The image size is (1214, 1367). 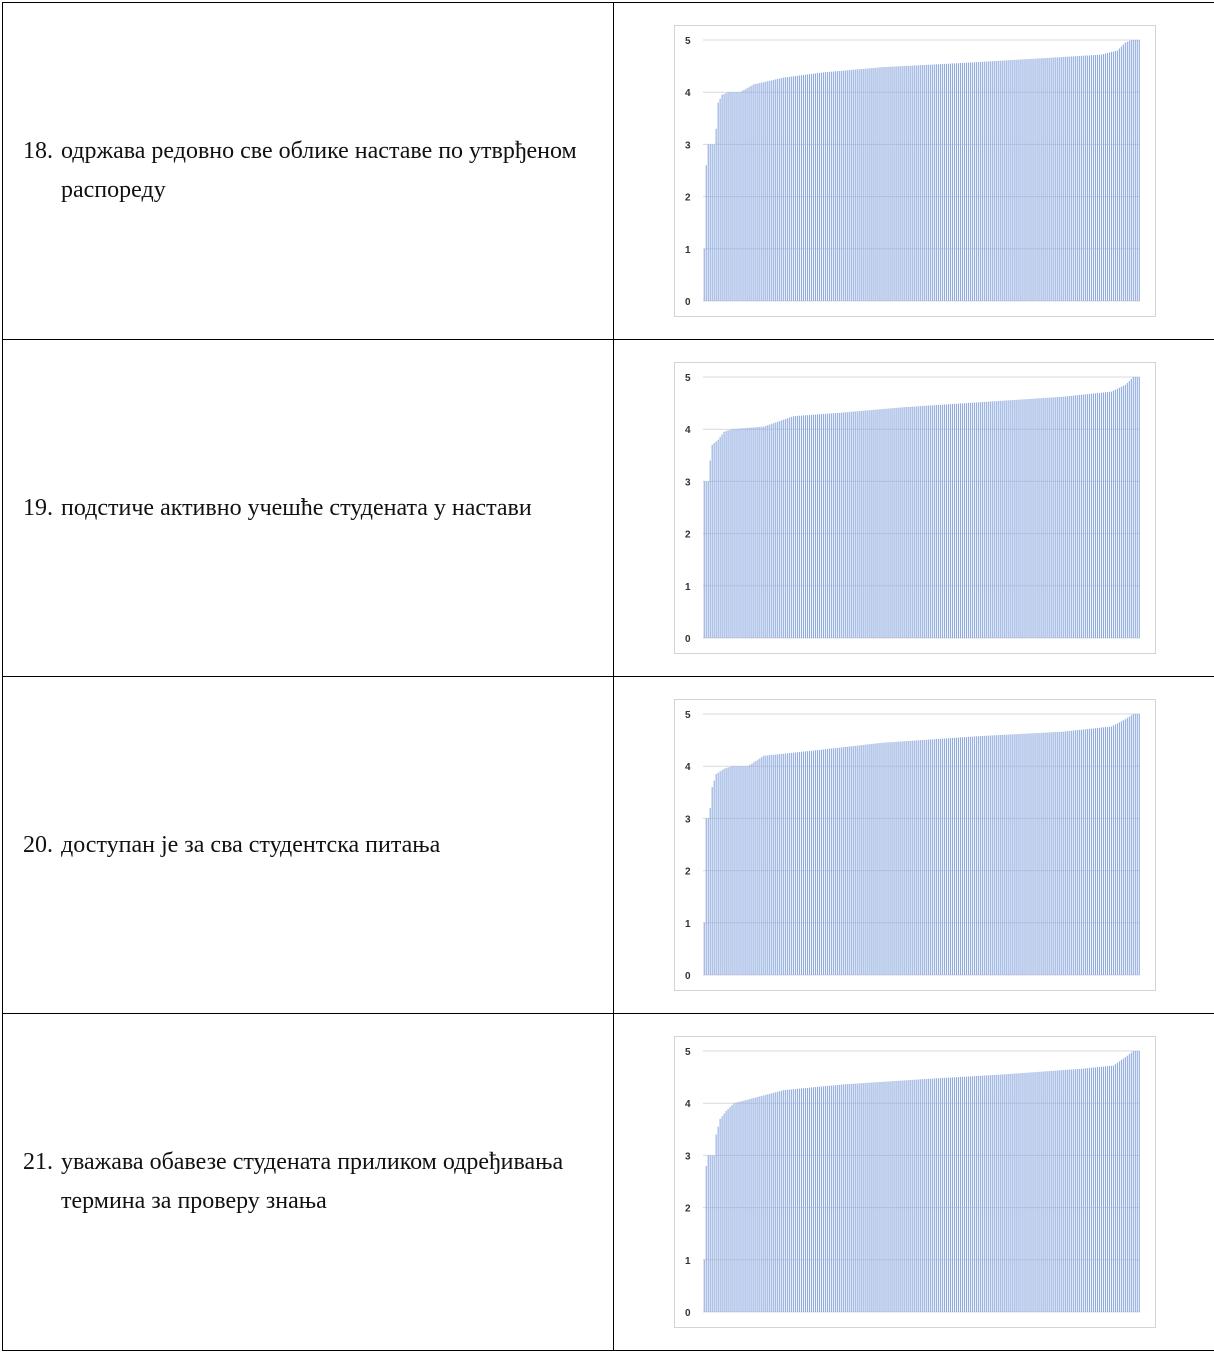 What do you see at coordinates (38, 844) in the screenshot?
I see `question-number: 20.` at bounding box center [38, 844].